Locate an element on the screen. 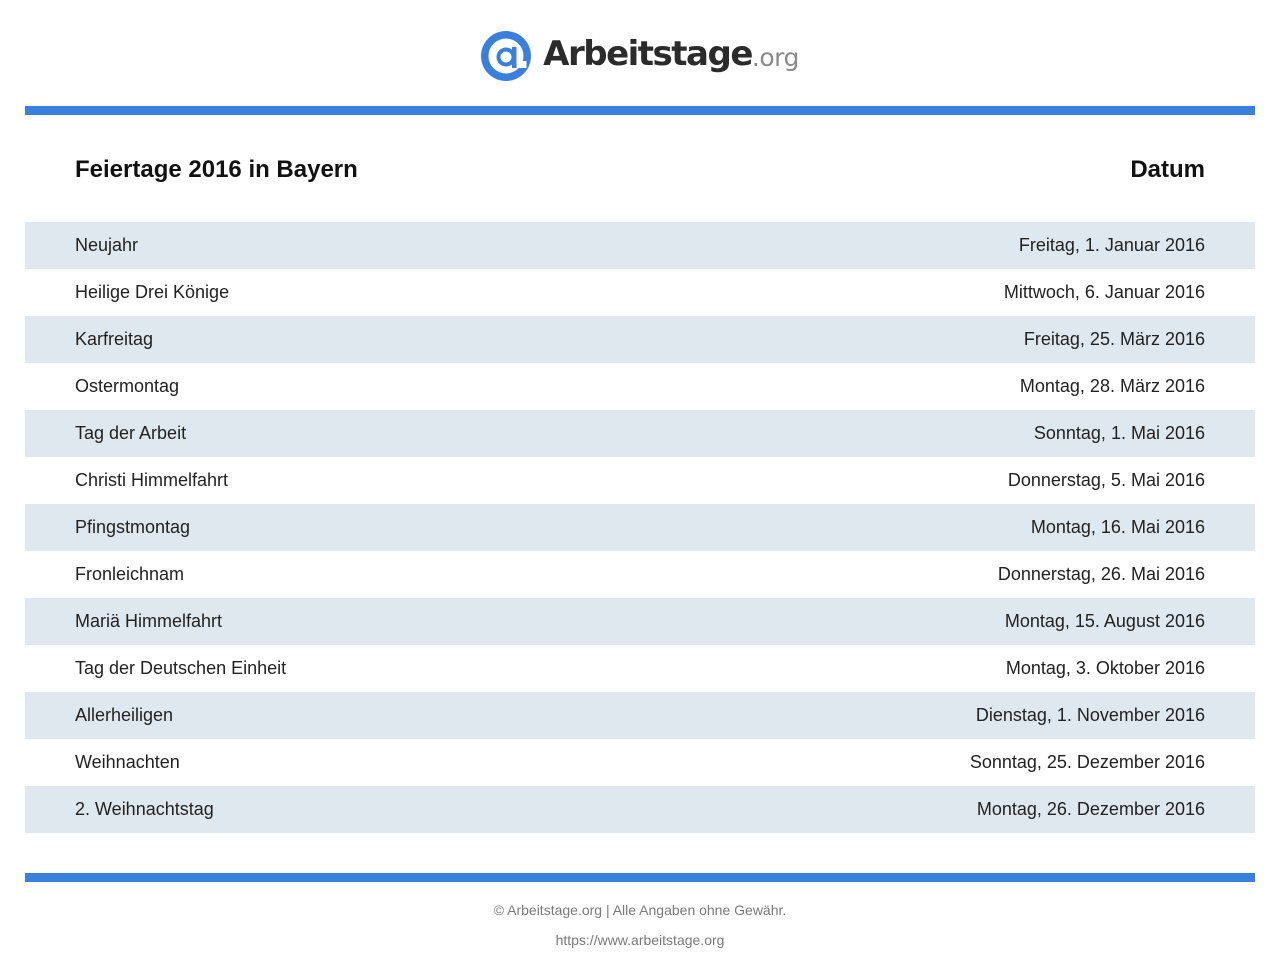 This screenshot has height=960, width=1280. holiday-name: Weihnachten is located at coordinates (127, 762).